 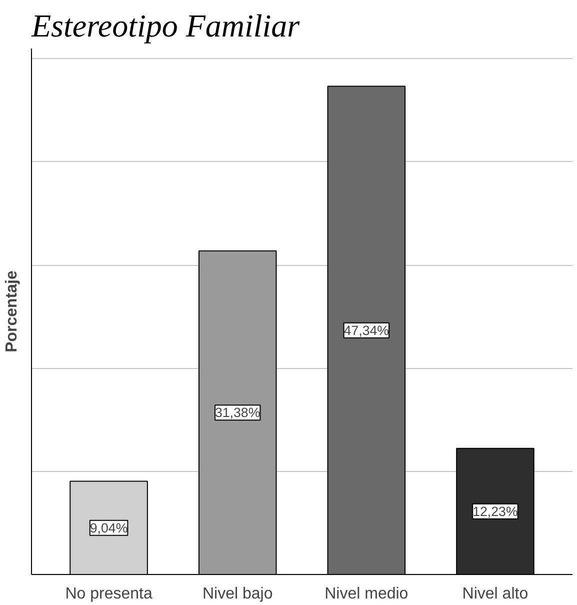 What do you see at coordinates (237, 594) in the screenshot?
I see `x-tick-label: Nivel bajo` at bounding box center [237, 594].